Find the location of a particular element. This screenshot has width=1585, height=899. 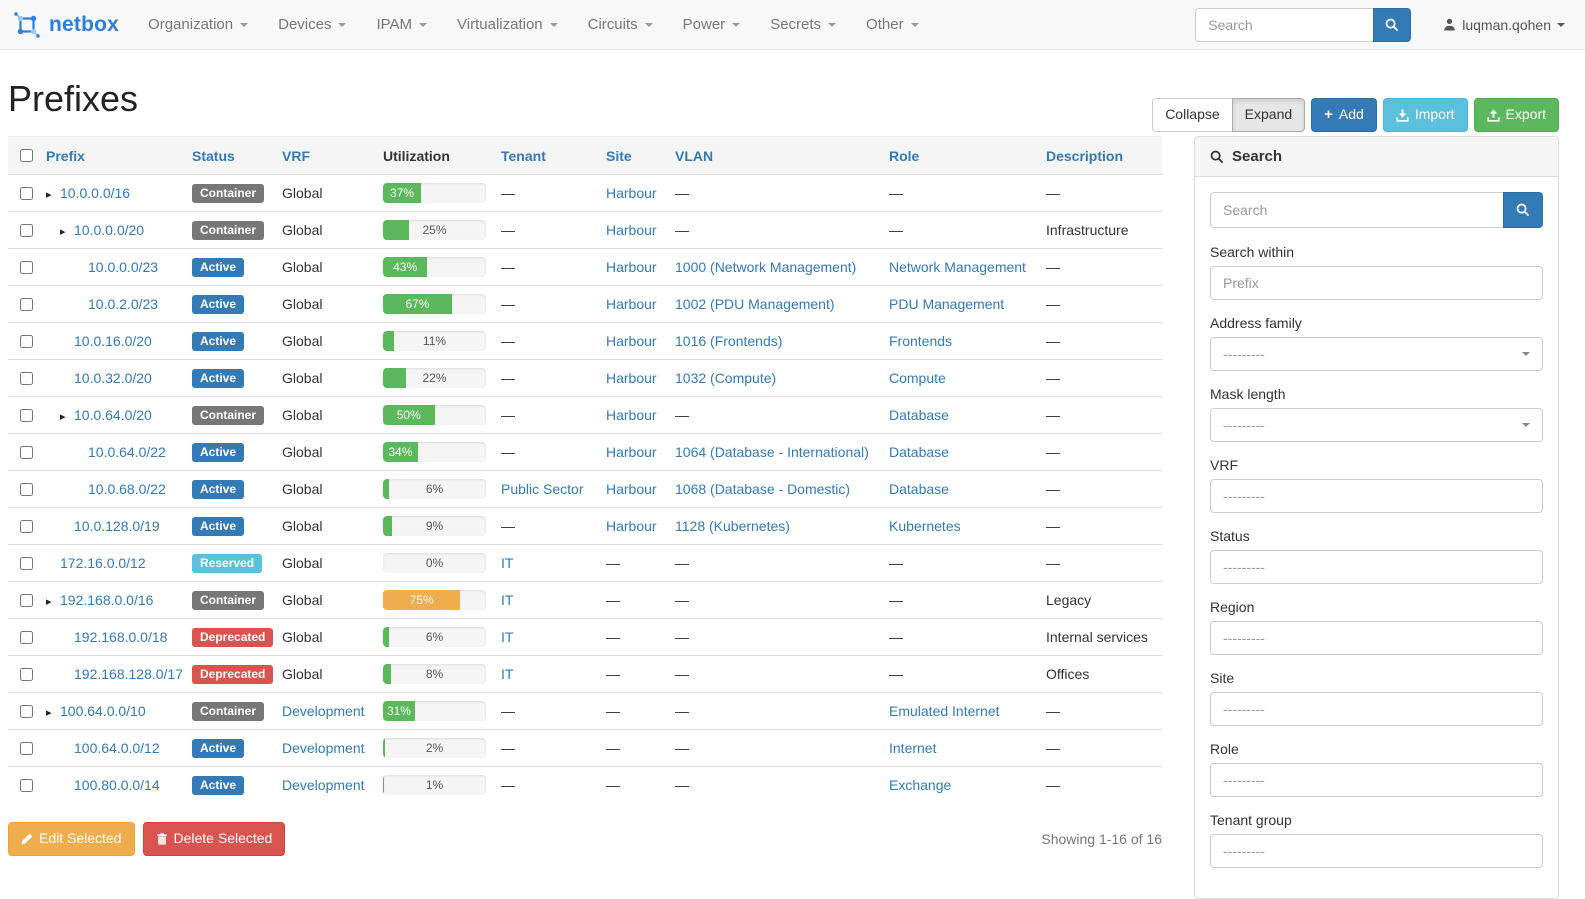

role-link: Emulated Internet is located at coordinates (944, 711).